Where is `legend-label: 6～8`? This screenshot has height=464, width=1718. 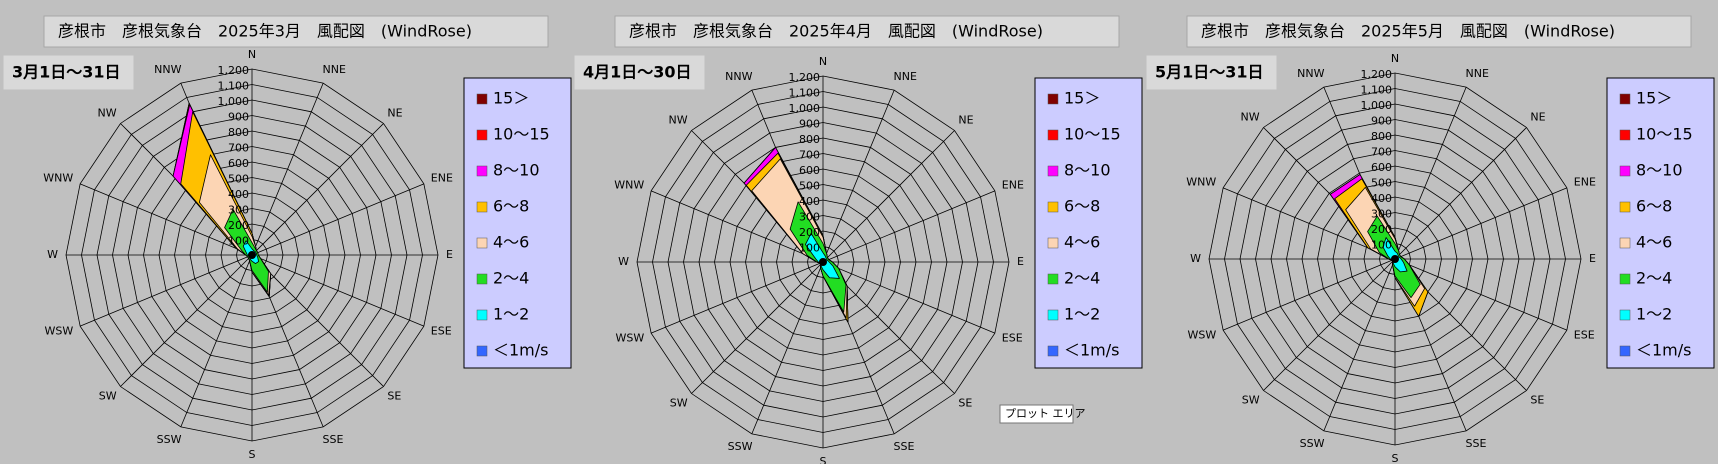
legend-label: 6～8 is located at coordinates (1654, 206).